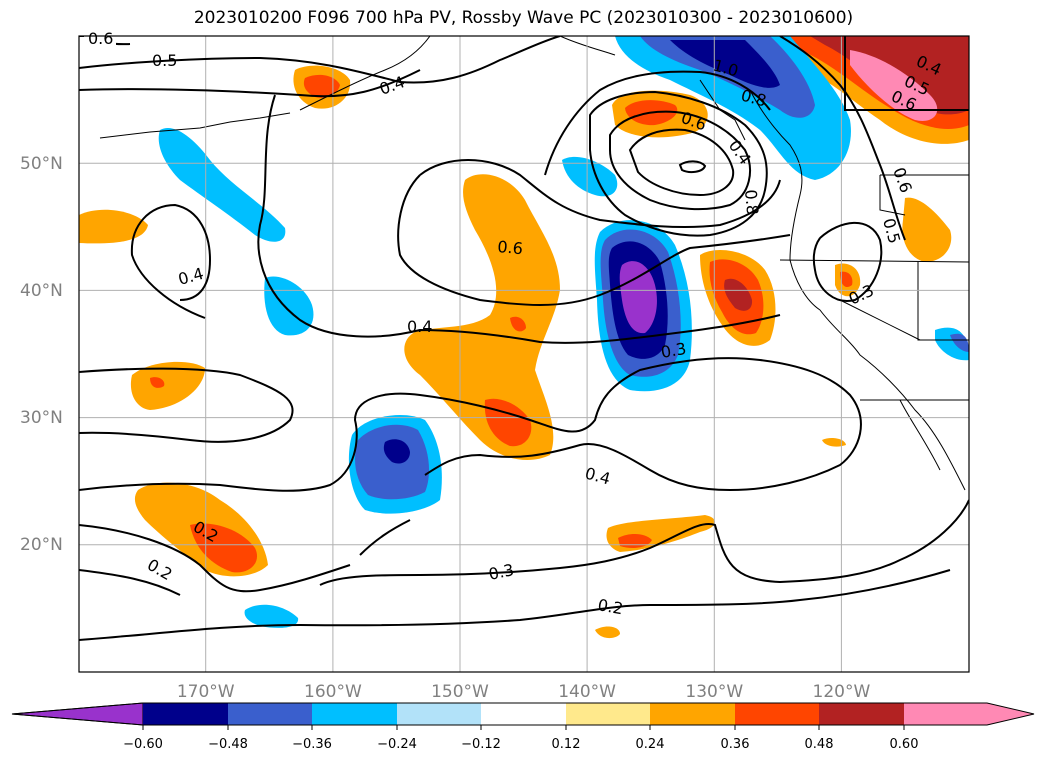 Image resolution: width=1047 pixels, height=765 pixels. What do you see at coordinates (610, 606) in the screenshot?
I see `contour-label: 0.2` at bounding box center [610, 606].